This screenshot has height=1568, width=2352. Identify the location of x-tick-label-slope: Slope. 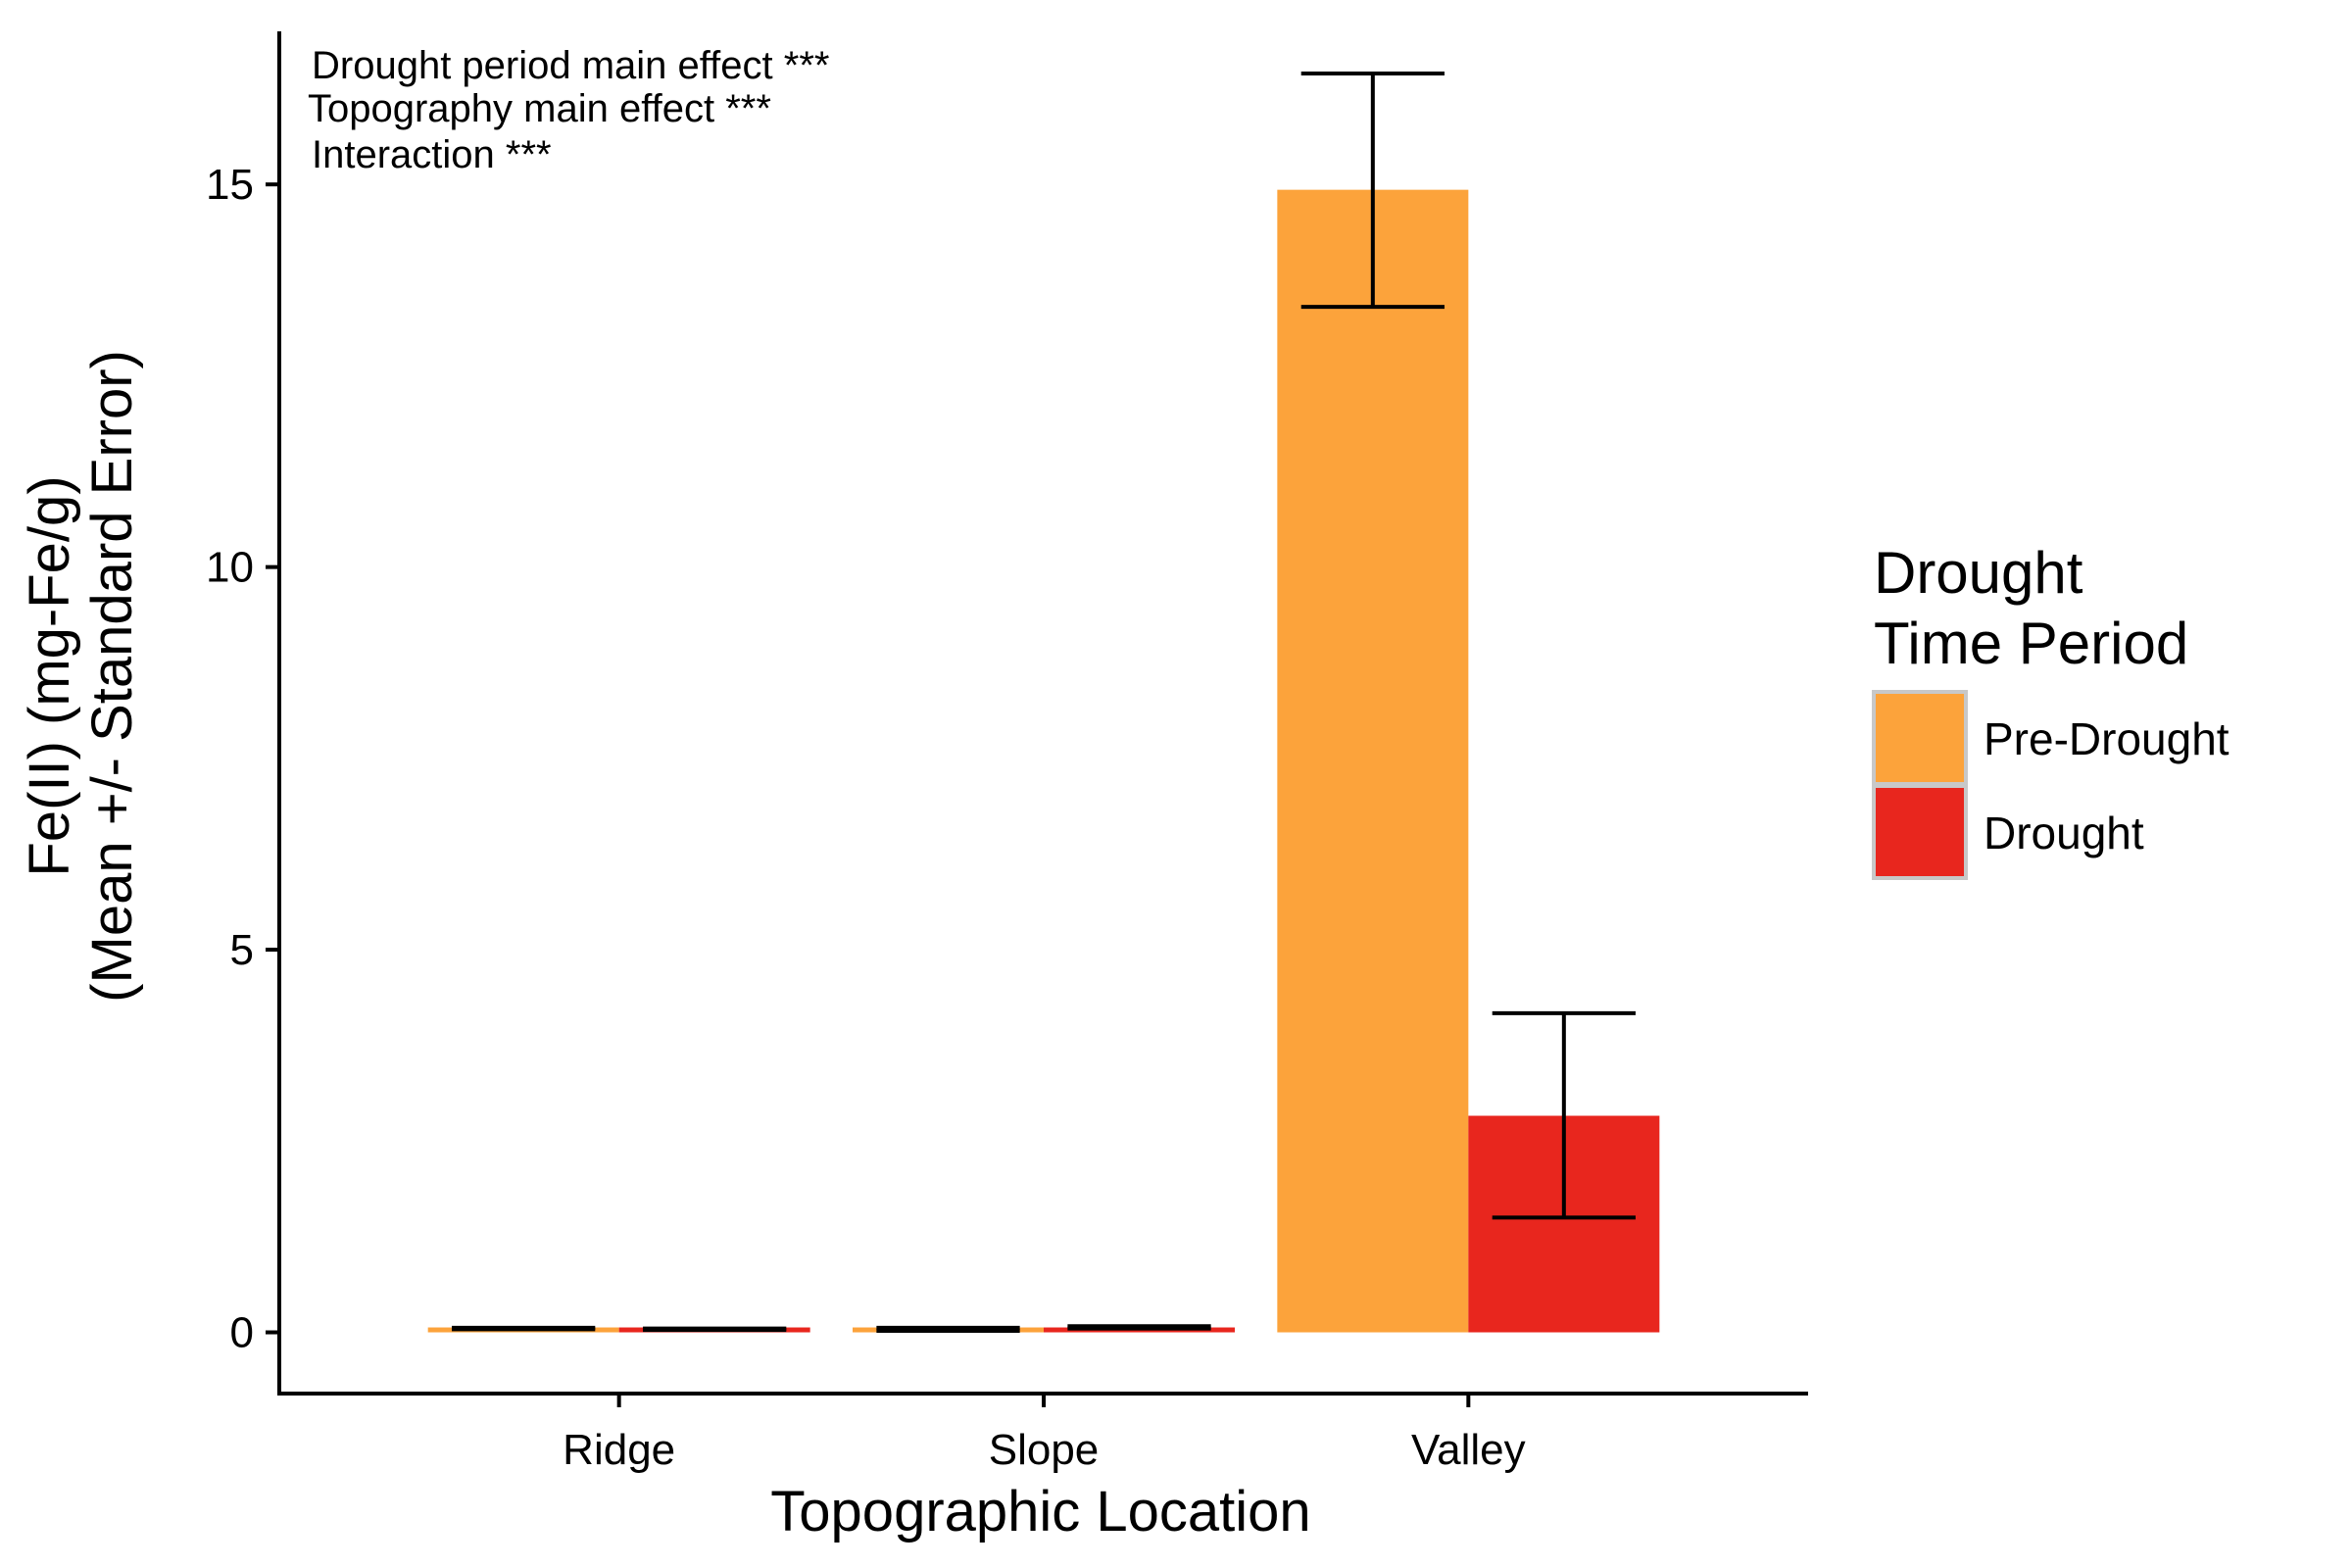
(1044, 1450).